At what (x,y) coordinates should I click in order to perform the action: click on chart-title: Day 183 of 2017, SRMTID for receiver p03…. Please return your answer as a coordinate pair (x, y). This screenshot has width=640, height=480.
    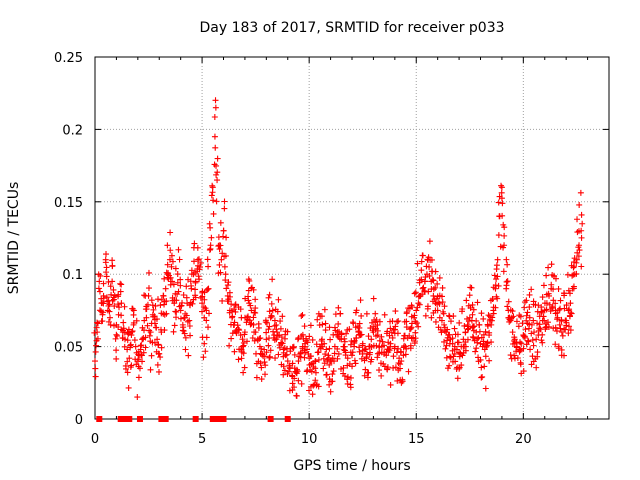
    Looking at the image, I should click on (351, 28).